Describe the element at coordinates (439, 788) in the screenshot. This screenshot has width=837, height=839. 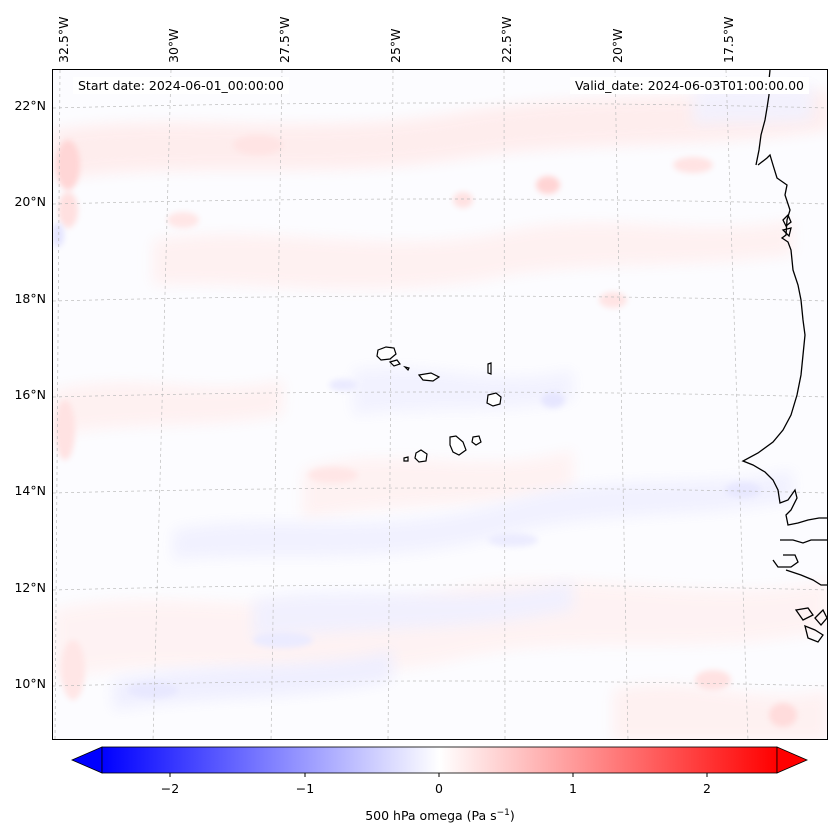
I see `colorbar-tick-0: 0` at that location.